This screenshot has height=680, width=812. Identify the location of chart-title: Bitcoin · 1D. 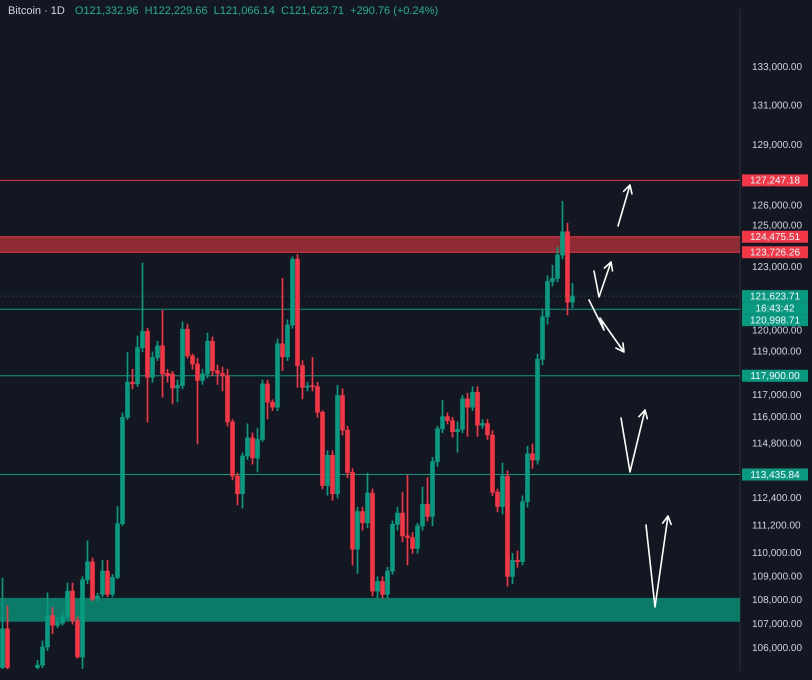
(36, 11).